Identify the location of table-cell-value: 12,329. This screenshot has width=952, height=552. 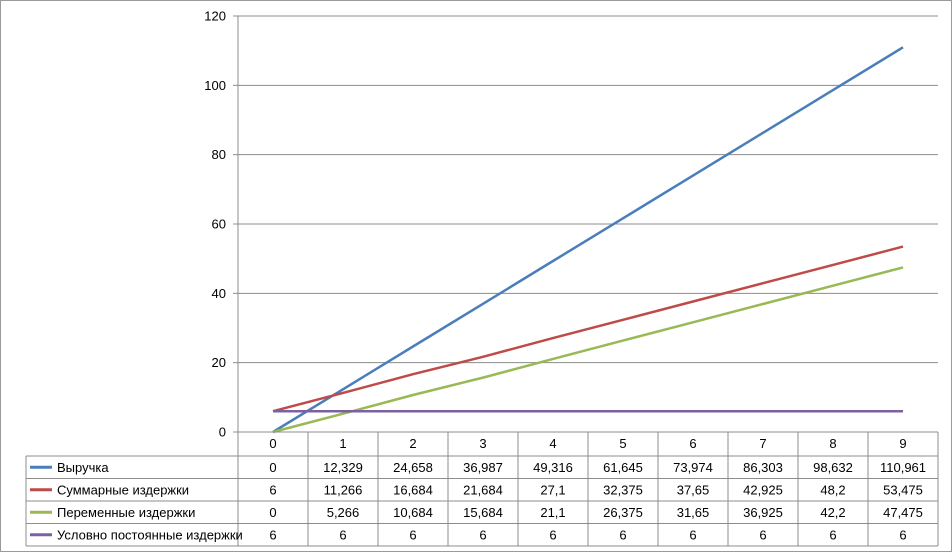
(343, 467).